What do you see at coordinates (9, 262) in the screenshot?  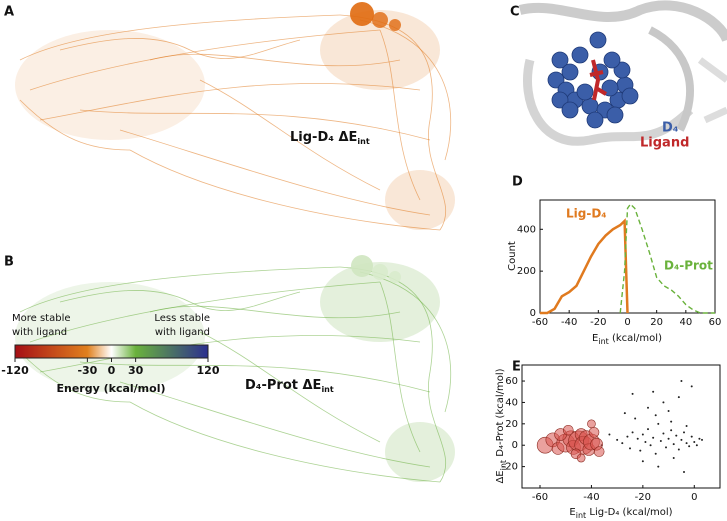 I see `panel-label: B` at bounding box center [9, 262].